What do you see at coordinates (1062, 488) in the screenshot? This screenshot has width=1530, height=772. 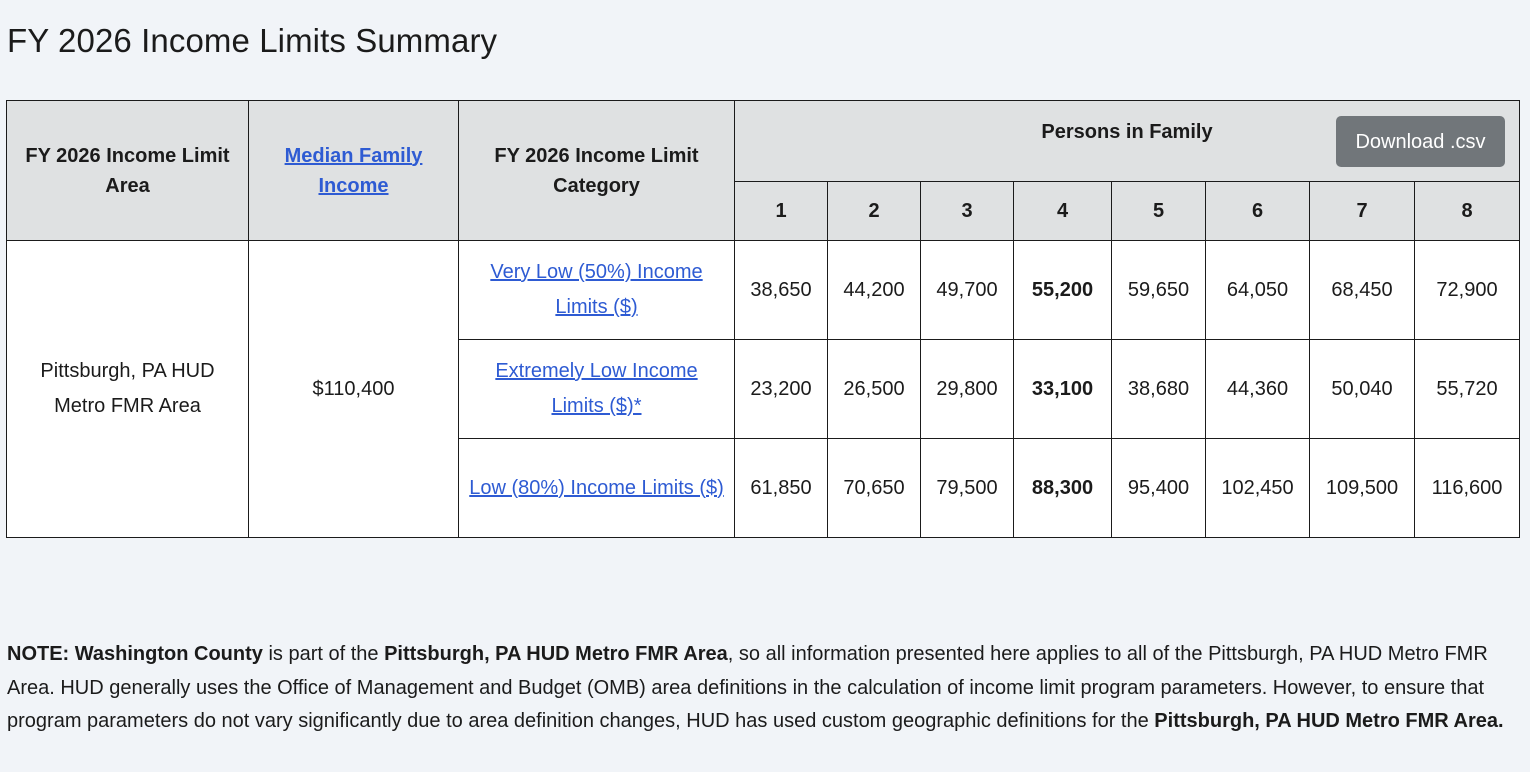 I see `value-cell: 88,300` at bounding box center [1062, 488].